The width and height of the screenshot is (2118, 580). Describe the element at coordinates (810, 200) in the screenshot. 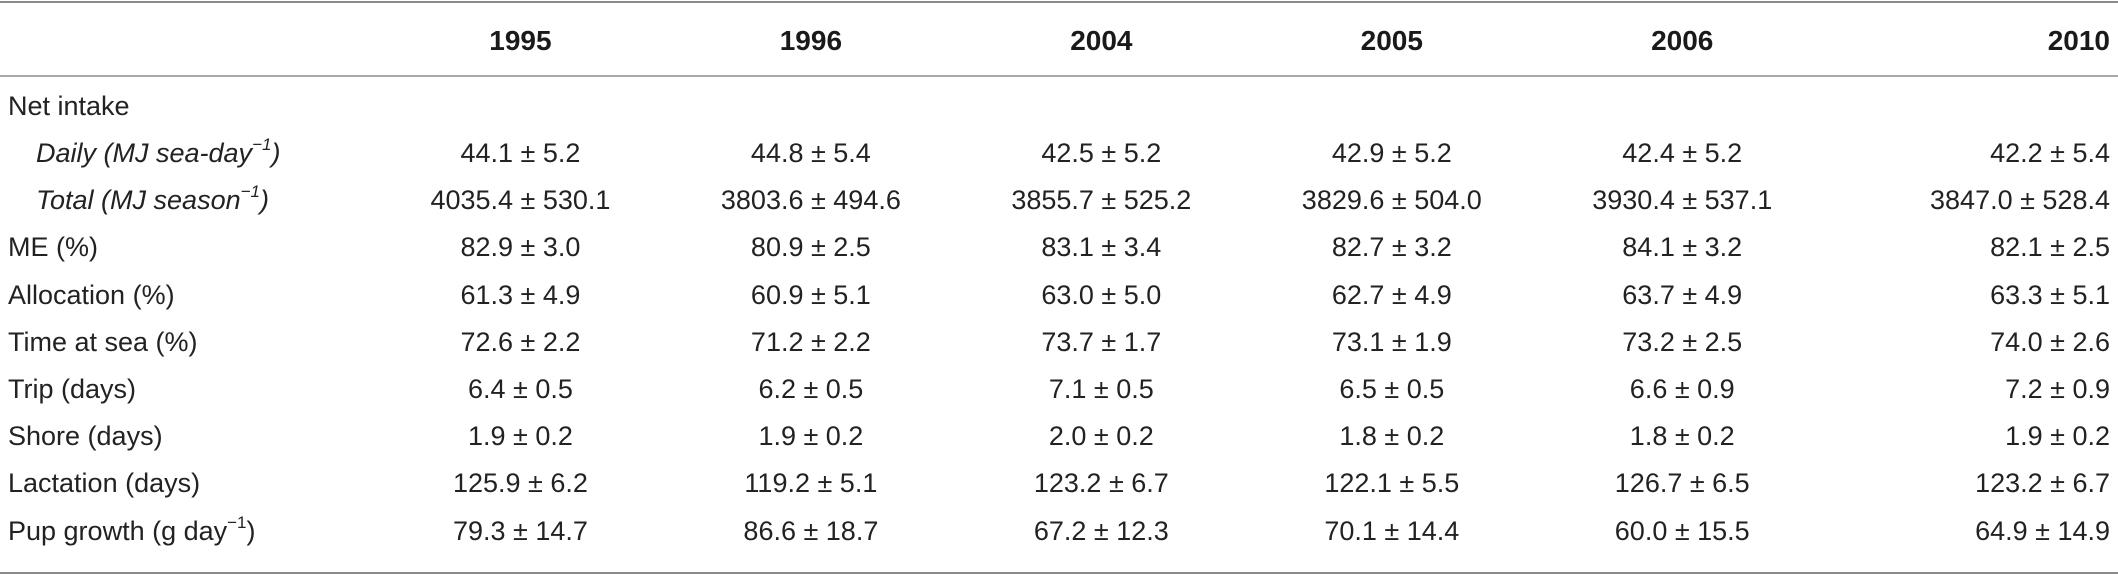

I see `table-cell: 3803.6 ± 494.6` at that location.